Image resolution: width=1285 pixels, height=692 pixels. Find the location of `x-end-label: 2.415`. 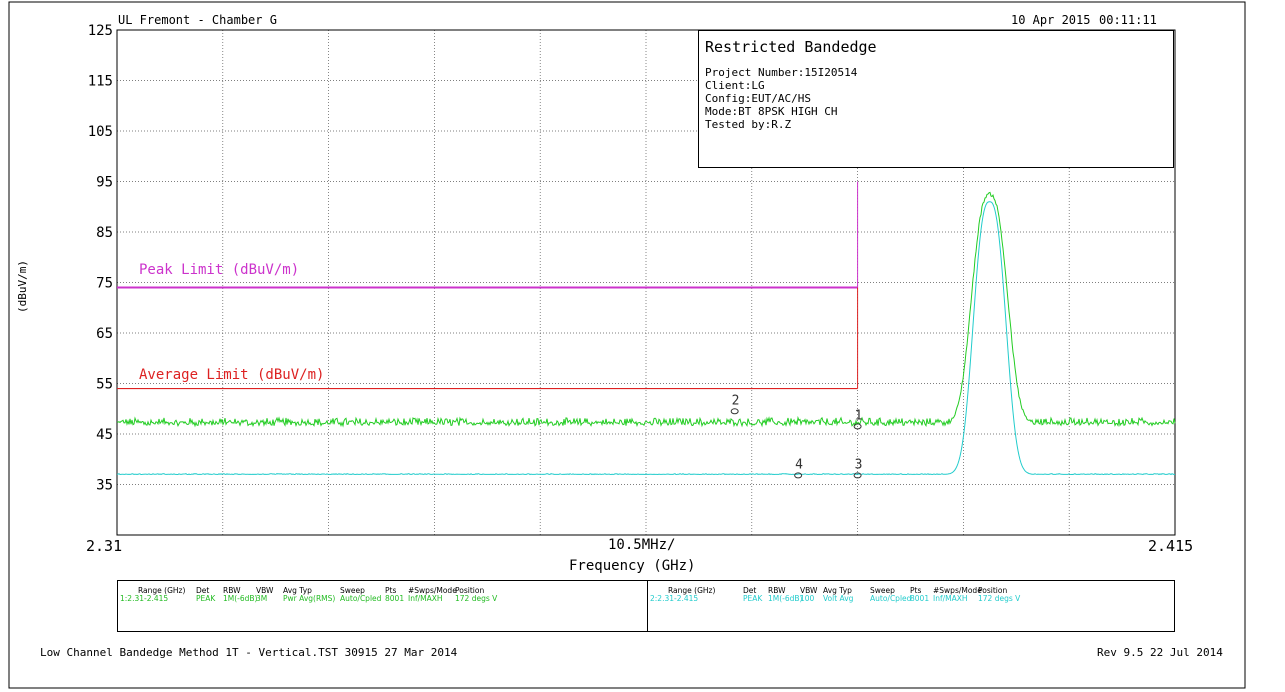

x-end-label: 2.415 is located at coordinates (1171, 546).